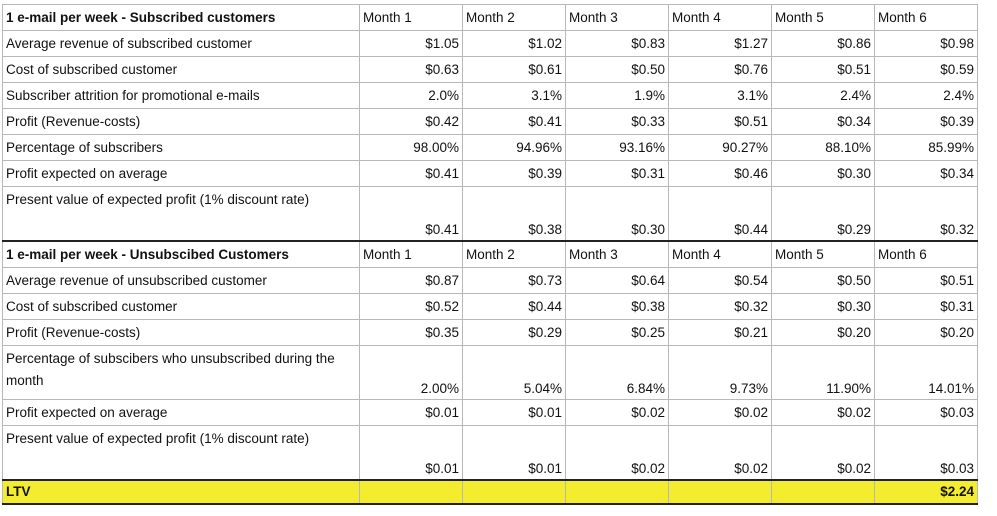 The image size is (997, 516). What do you see at coordinates (411, 147) in the screenshot?
I see `cell-value: 98.00%` at bounding box center [411, 147].